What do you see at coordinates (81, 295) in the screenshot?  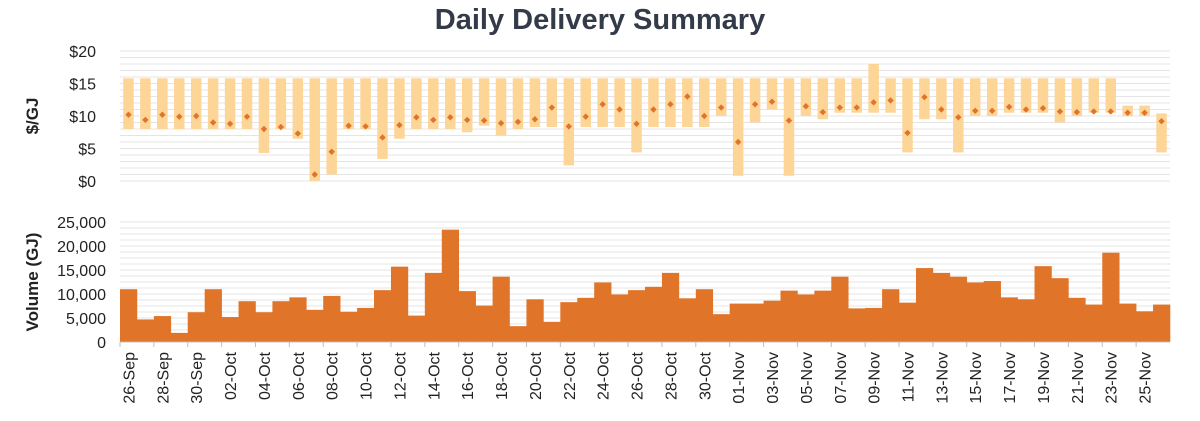 I see `volume-y-tick-label: 10,000` at bounding box center [81, 295].